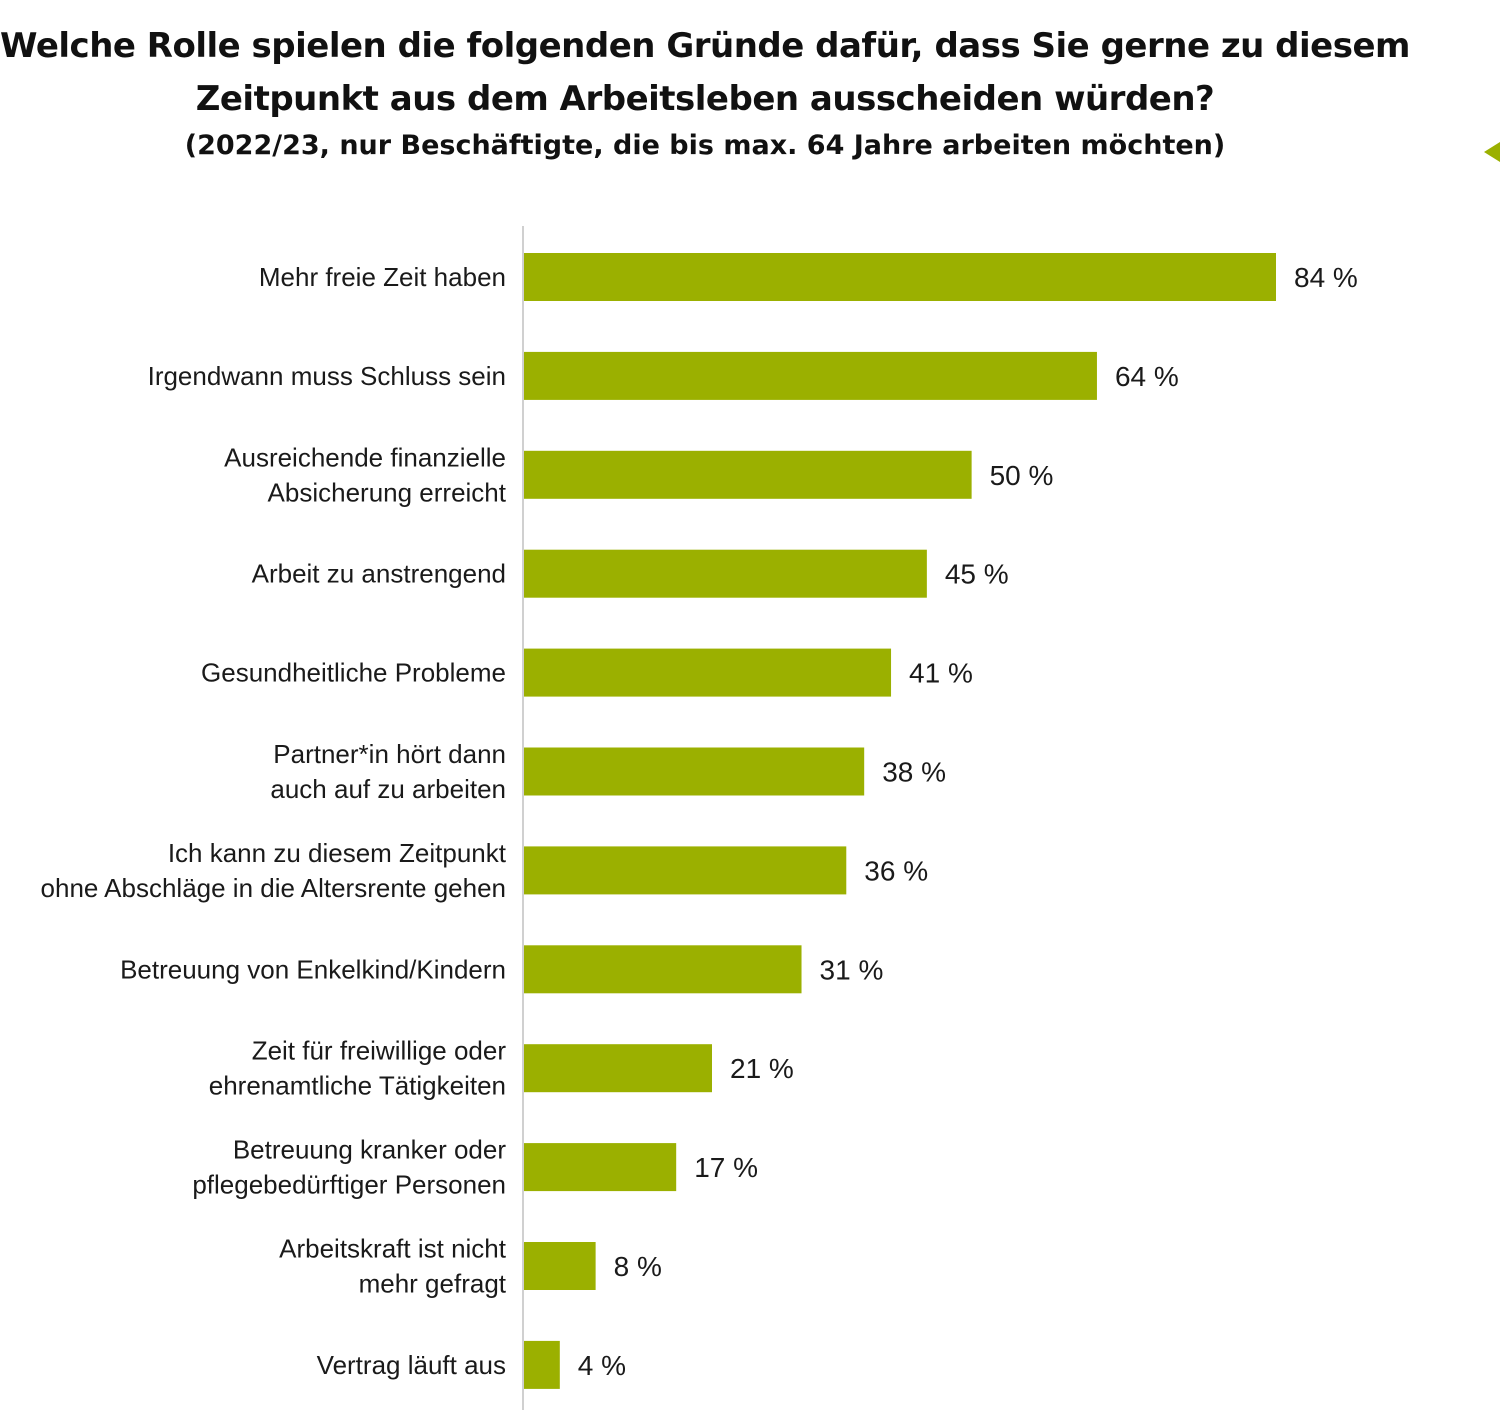 This screenshot has height=1410, width=1500. What do you see at coordinates (896, 870) in the screenshot?
I see `value-label-7: 36 %` at bounding box center [896, 870].